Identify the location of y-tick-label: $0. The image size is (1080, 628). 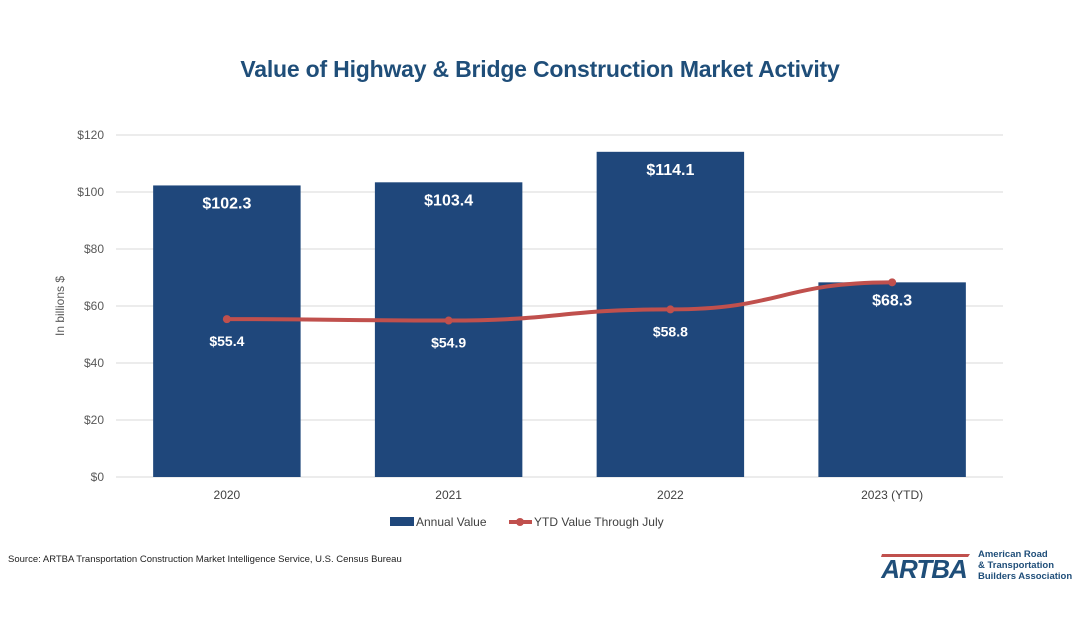
(98, 477).